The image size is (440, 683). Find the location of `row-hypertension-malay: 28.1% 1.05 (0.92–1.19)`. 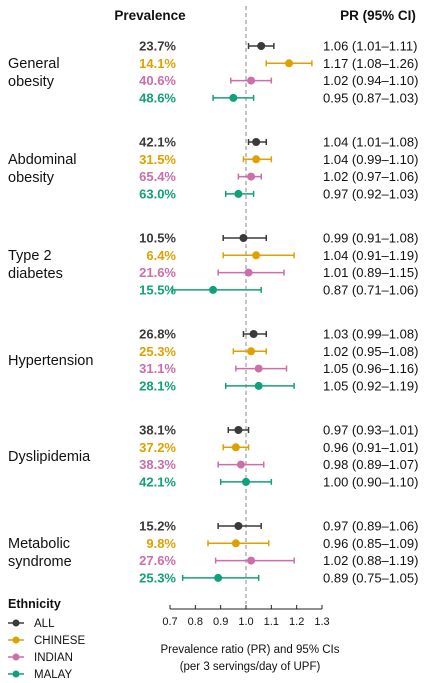

row-hypertension-malay: 28.1% 1.05 (0.92–1.19) is located at coordinates (278, 385).